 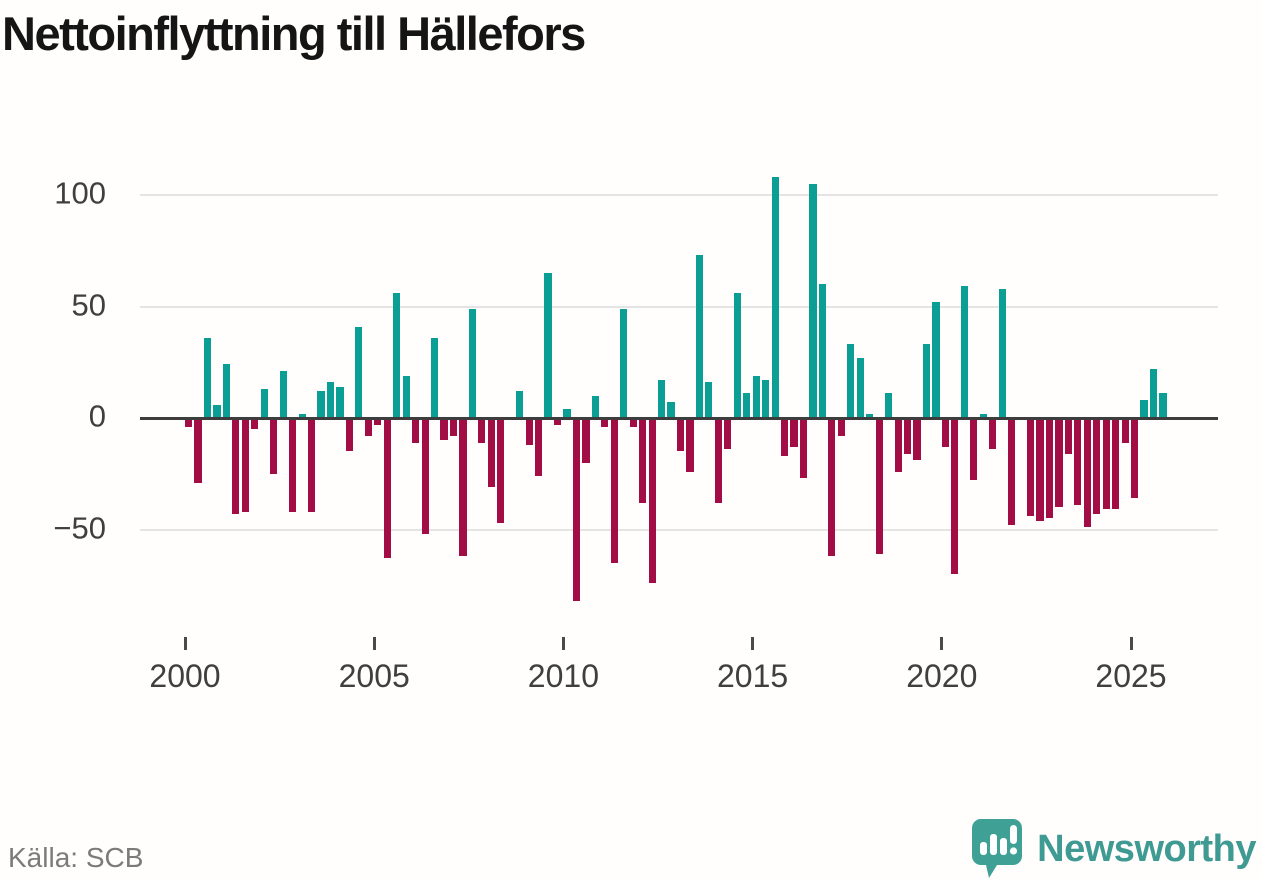 I want to click on bar-2011-Q3, so click(x=624, y=363).